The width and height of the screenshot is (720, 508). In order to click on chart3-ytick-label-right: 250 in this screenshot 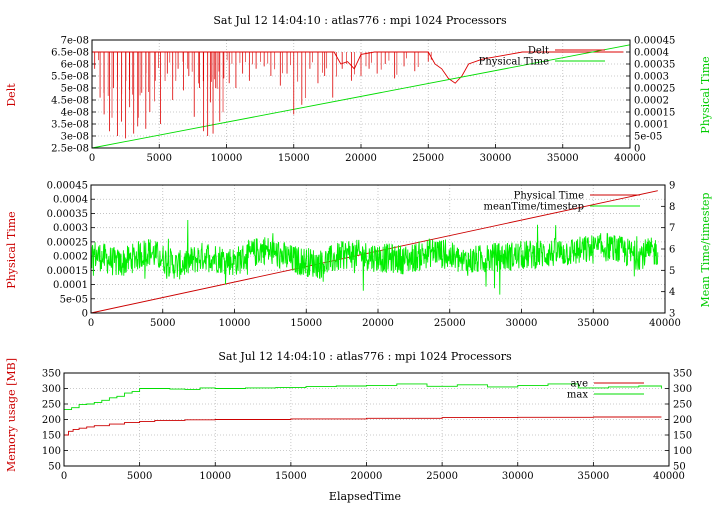, I will do `click(682, 405)`.